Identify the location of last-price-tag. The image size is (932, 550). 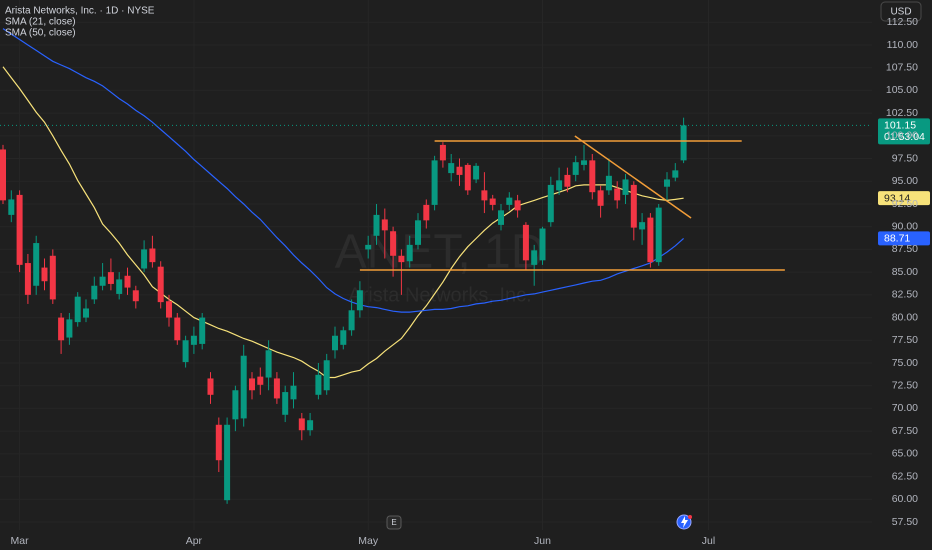
(904, 131).